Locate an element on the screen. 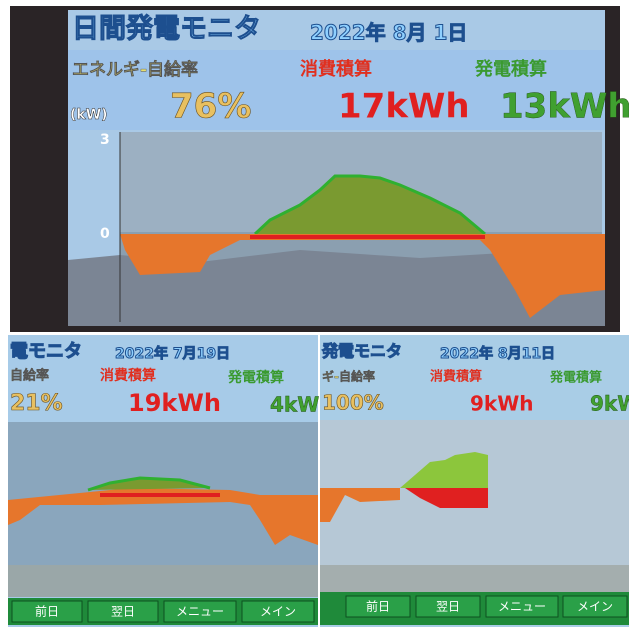 The width and height of the screenshot is (629, 637). hills is located at coordinates (336, 288).